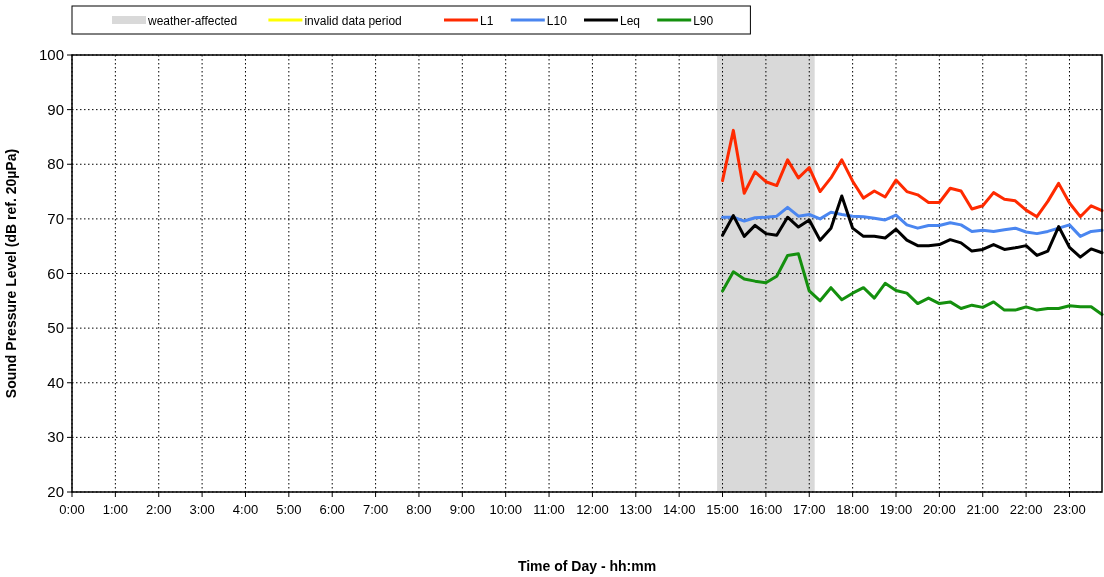 The image size is (1104, 577). What do you see at coordinates (55, 164) in the screenshot?
I see `y-tick-label: 80` at bounding box center [55, 164].